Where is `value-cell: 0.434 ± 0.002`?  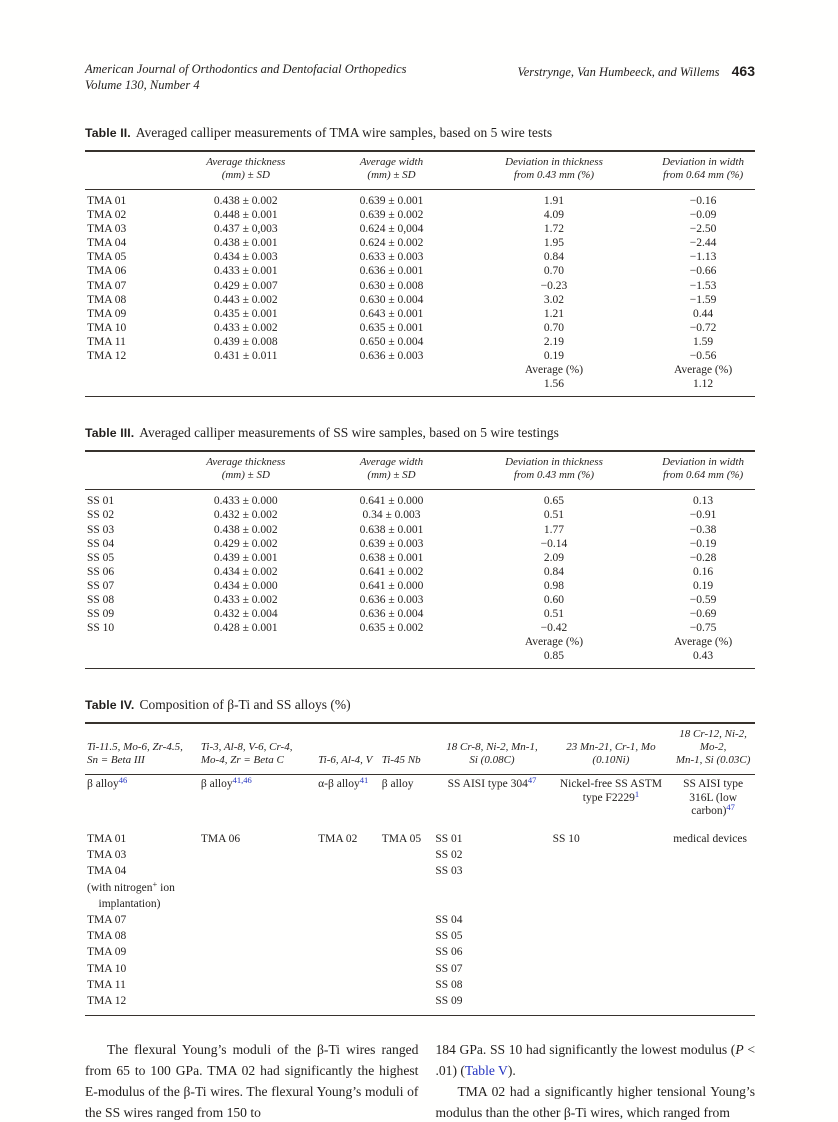 value-cell: 0.434 ± 0.002 is located at coordinates (245, 571).